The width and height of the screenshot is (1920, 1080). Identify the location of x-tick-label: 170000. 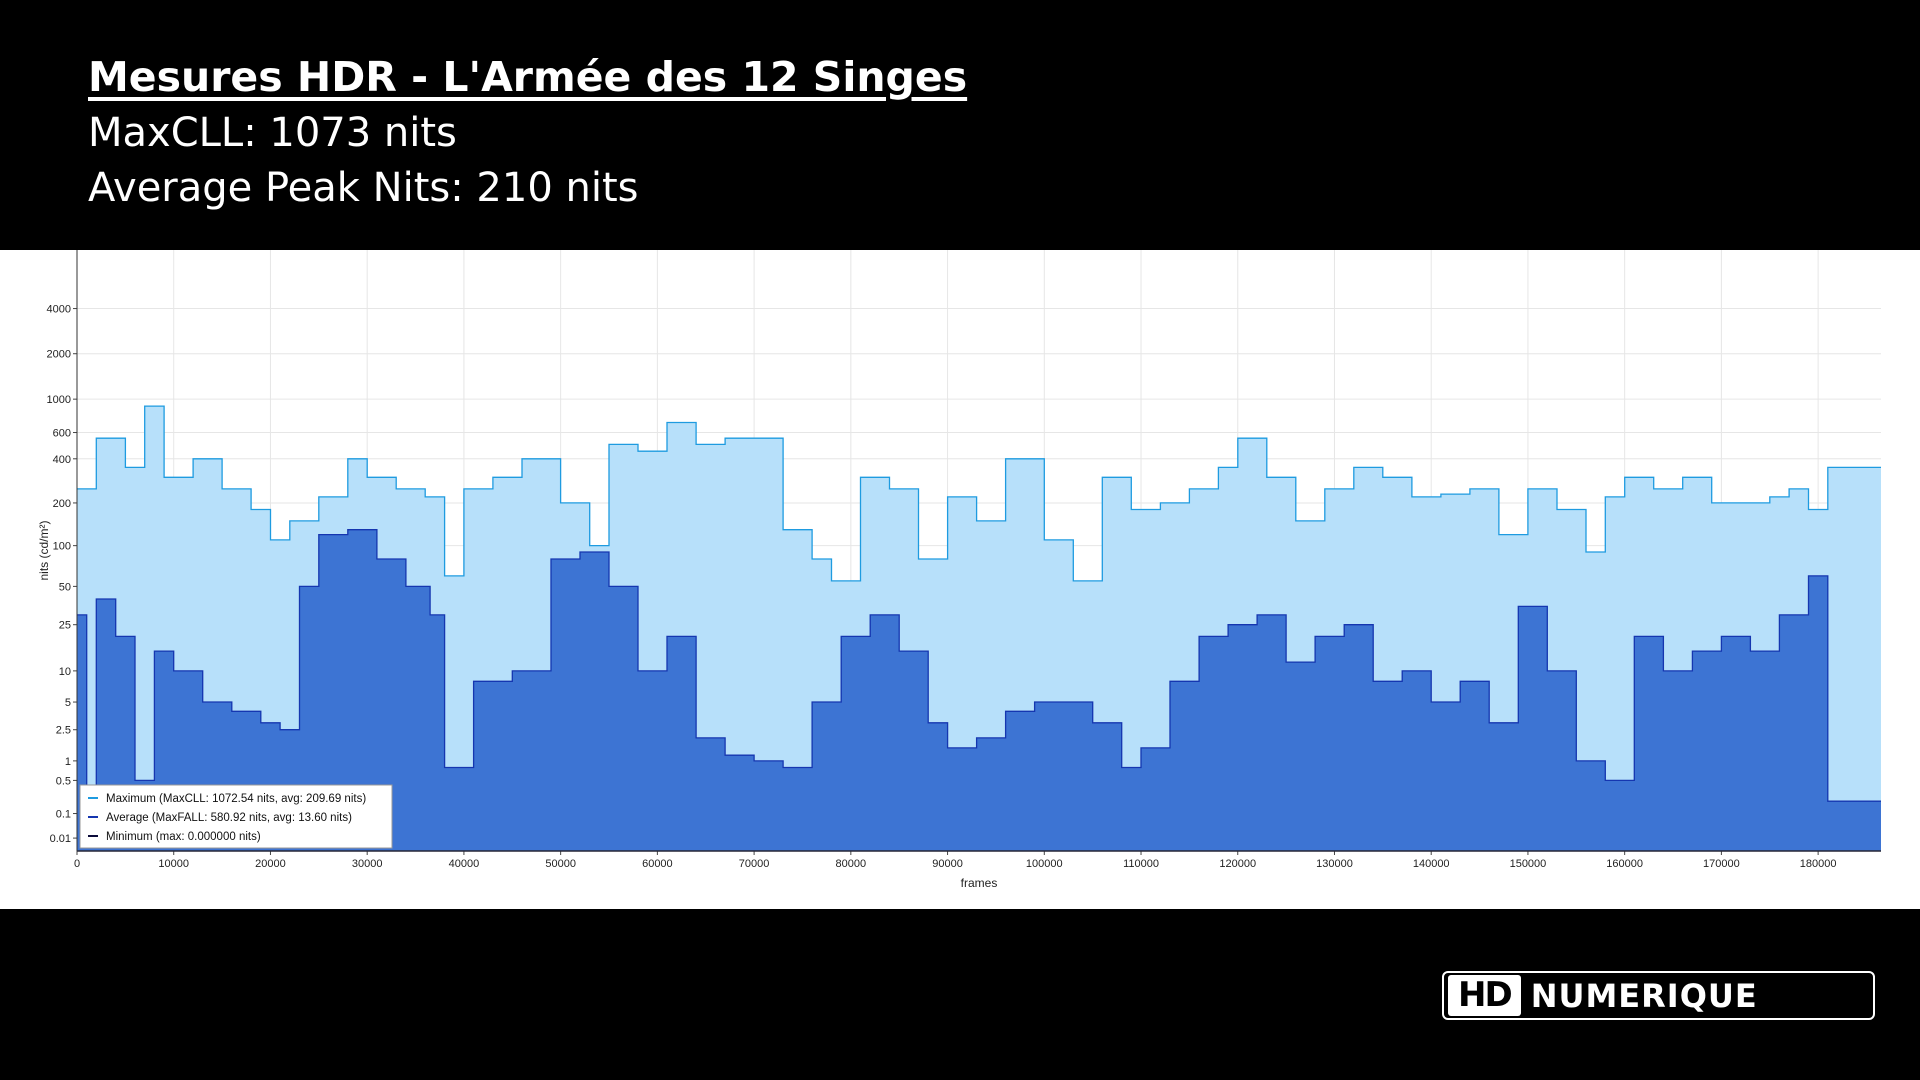
(1721, 864).